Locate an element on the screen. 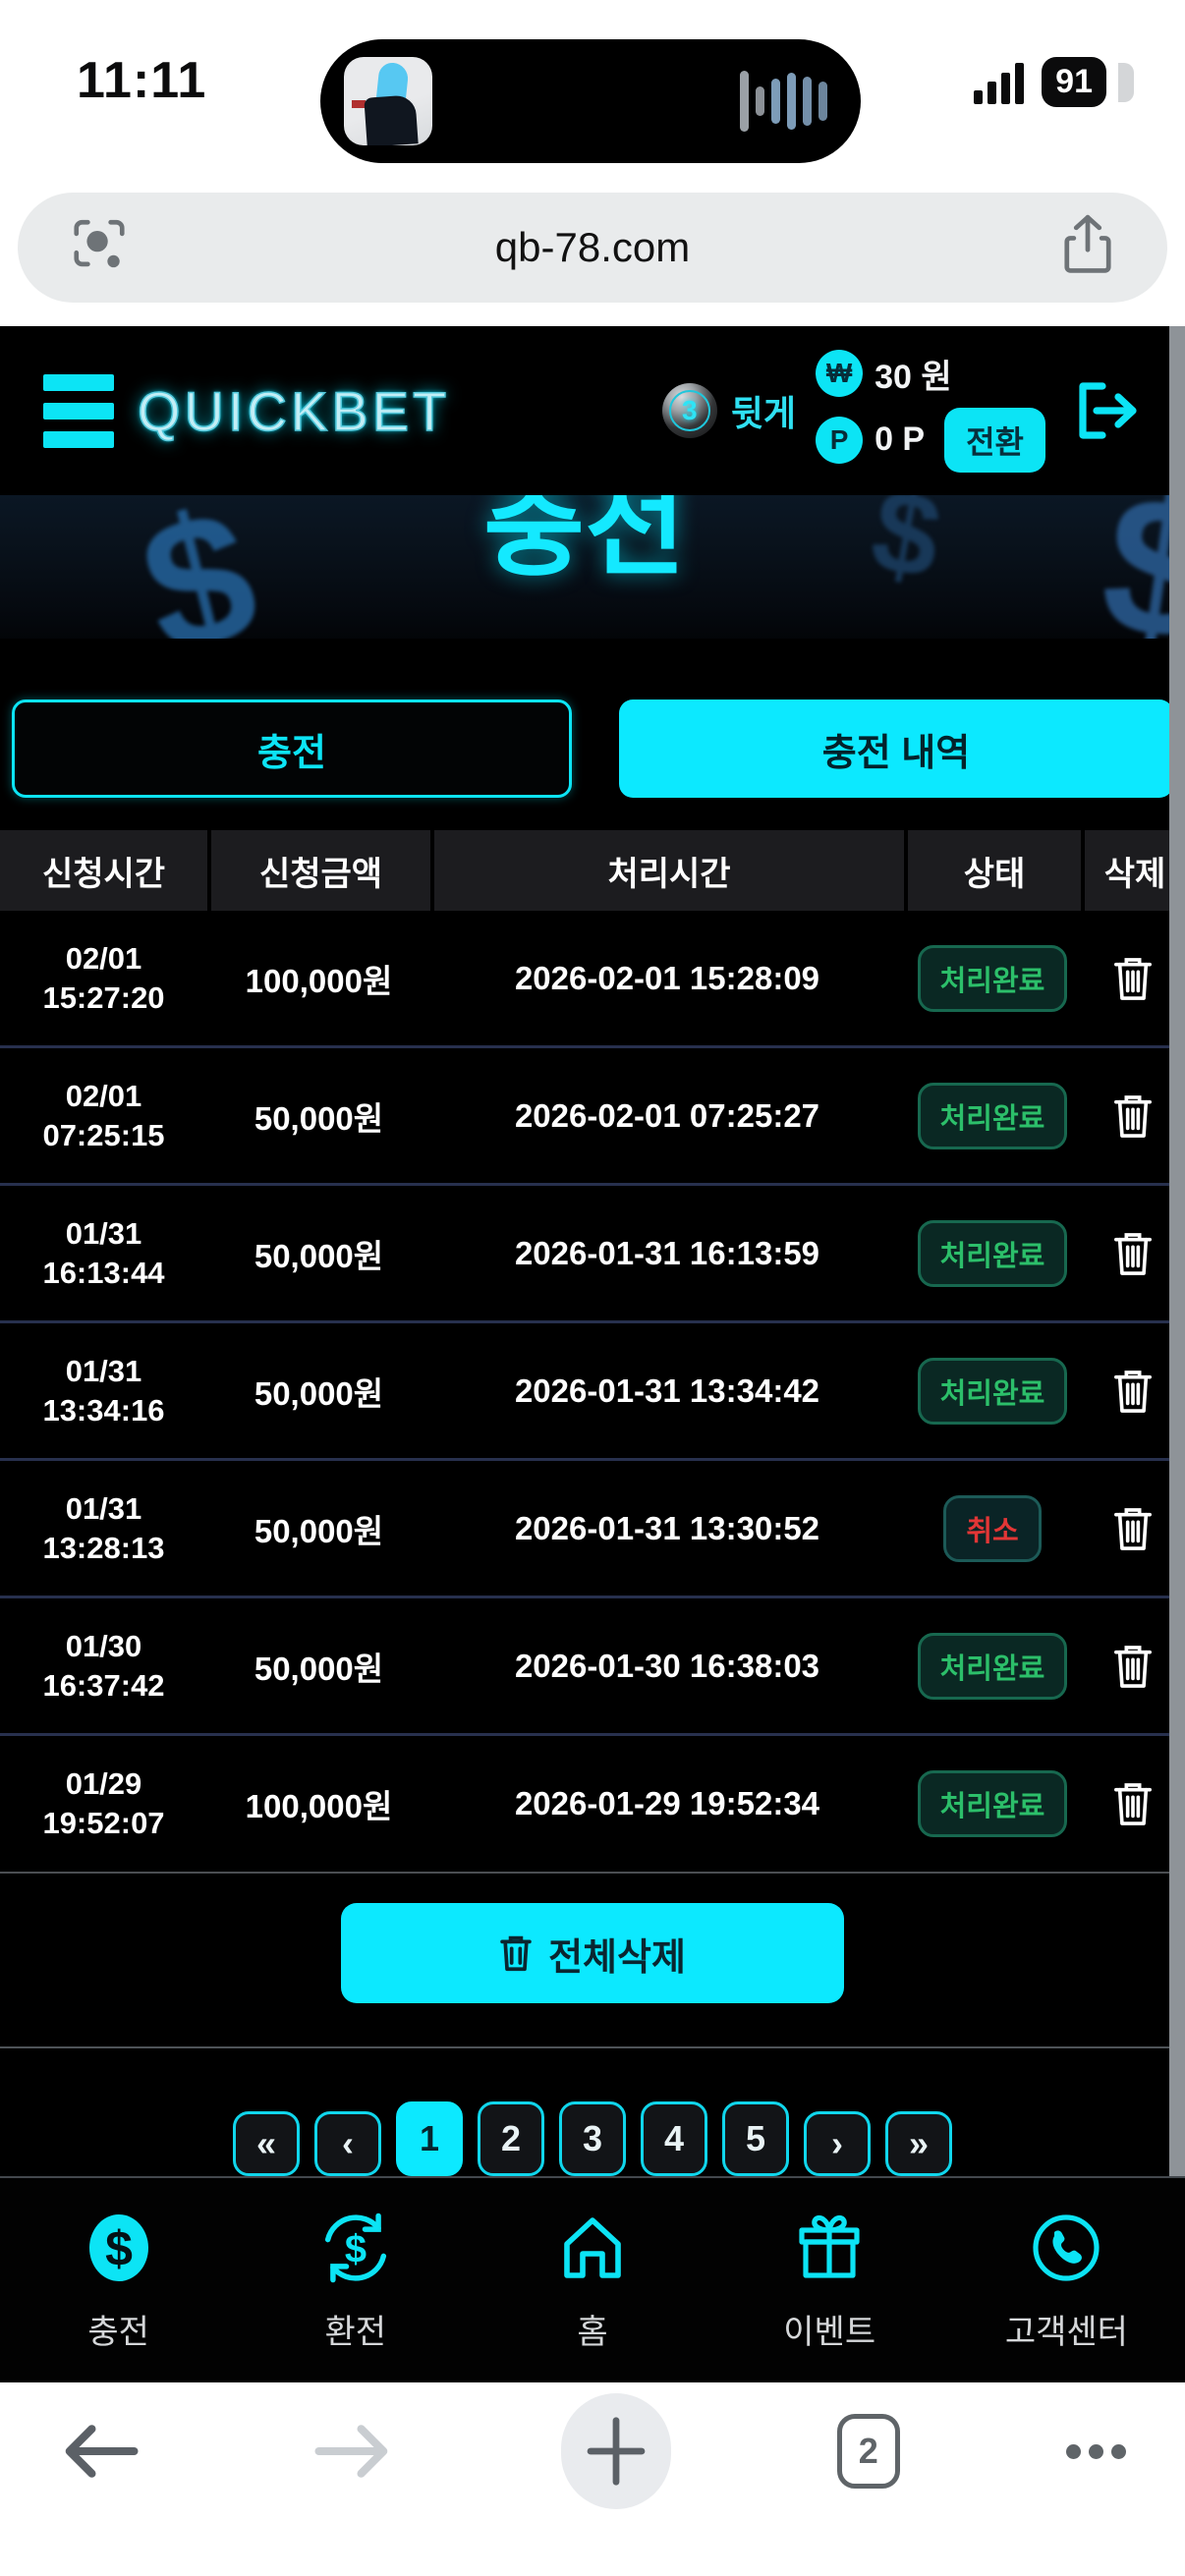 Image resolution: width=1185 pixels, height=2576 pixels. dynamic-island is located at coordinates (591, 101).